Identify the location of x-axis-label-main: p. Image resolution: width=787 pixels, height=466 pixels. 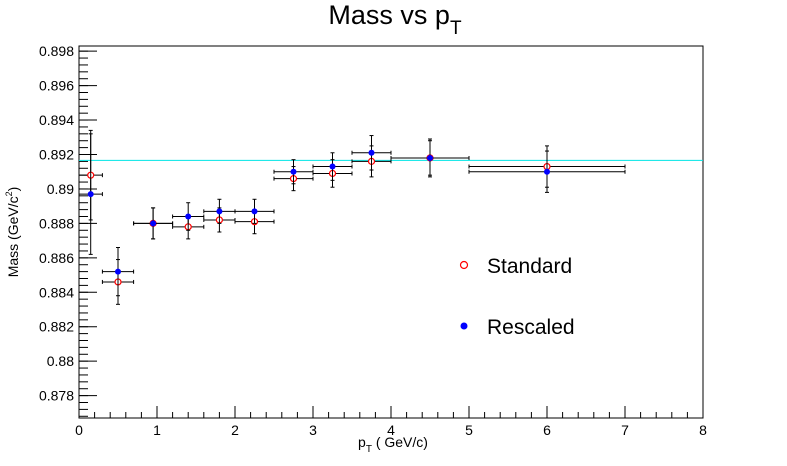
(362, 442).